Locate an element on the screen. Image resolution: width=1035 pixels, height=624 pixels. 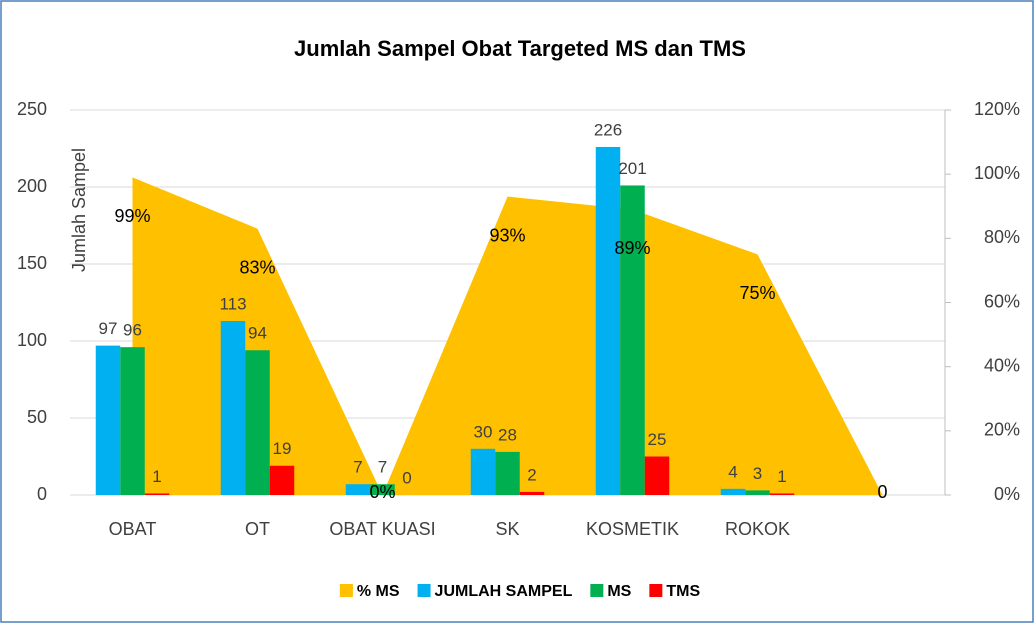
x-tick-label: ROKOK is located at coordinates (757, 529).